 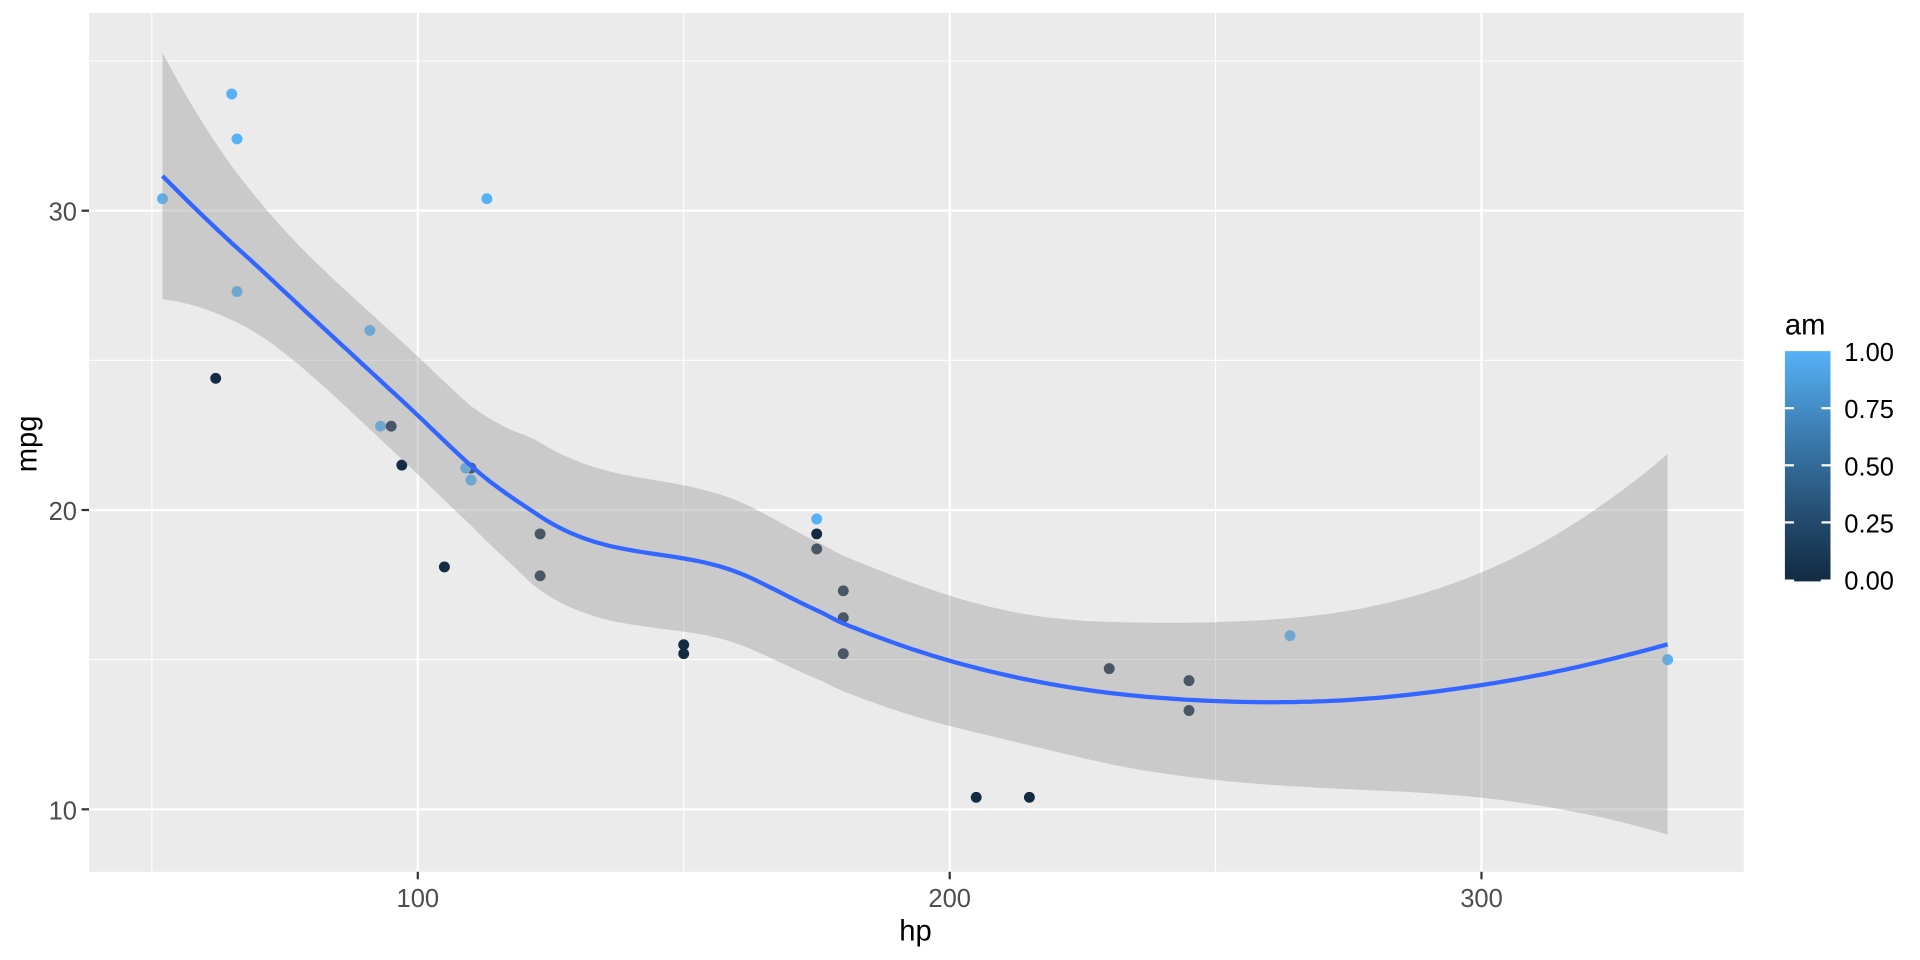 What do you see at coordinates (915, 932) in the screenshot?
I see `svg-text: hp` at bounding box center [915, 932].